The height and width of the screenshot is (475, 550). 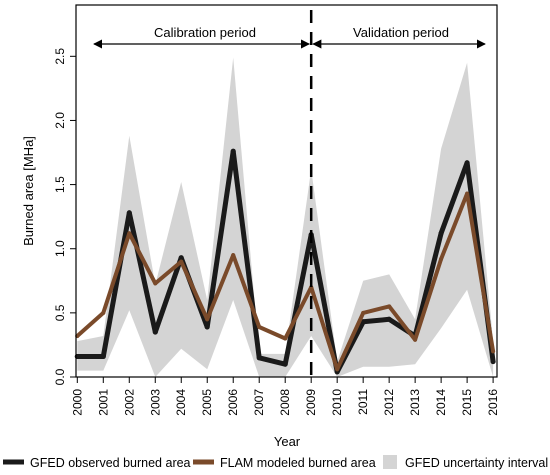 I want to click on x-tick-label: 2013, so click(x=415, y=402).